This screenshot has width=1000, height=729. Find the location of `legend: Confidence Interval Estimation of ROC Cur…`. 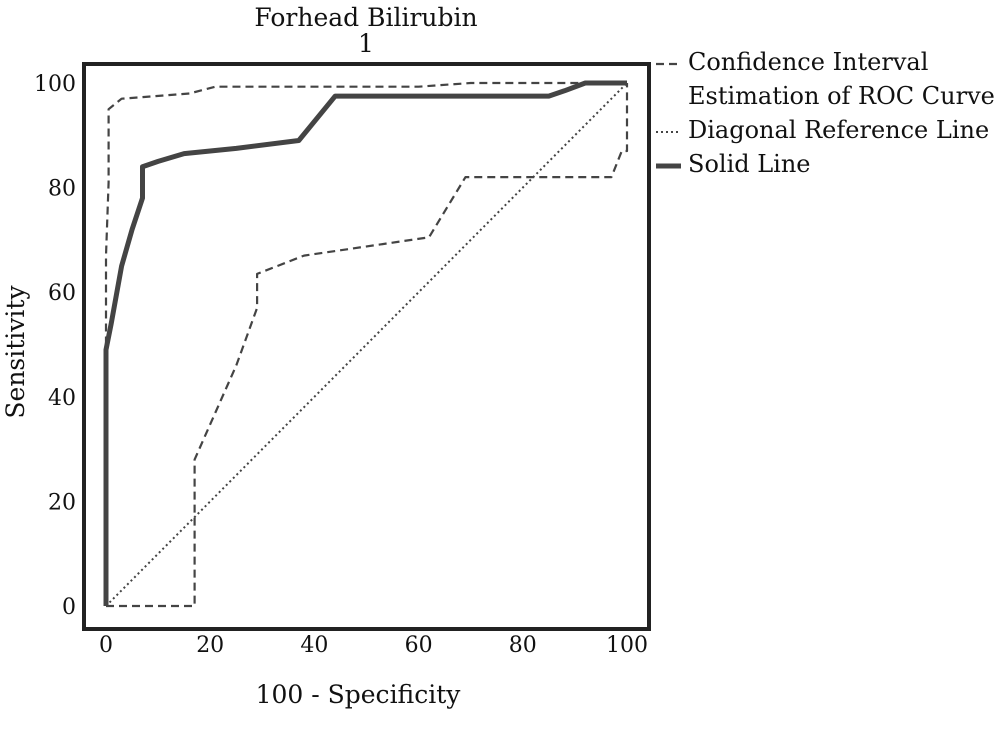

legend: Confidence Interval Estimation of ROC Cur… is located at coordinates (825, 113).